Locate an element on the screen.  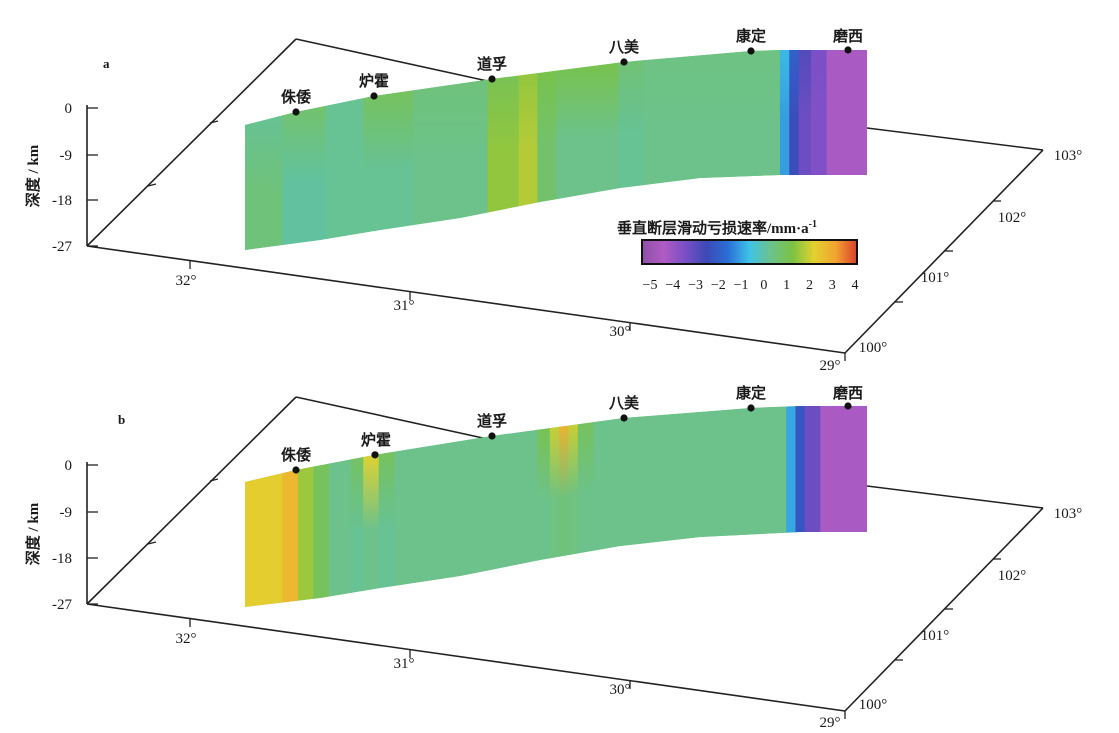
colorbar-tick-label: −2 is located at coordinates (718, 285).